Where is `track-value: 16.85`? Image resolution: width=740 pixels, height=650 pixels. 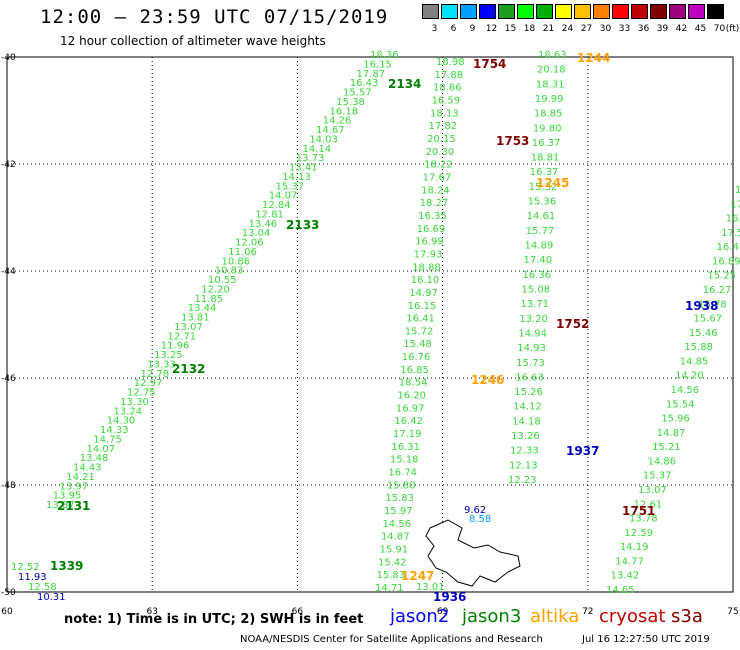
track-value: 16.85 is located at coordinates (414, 370).